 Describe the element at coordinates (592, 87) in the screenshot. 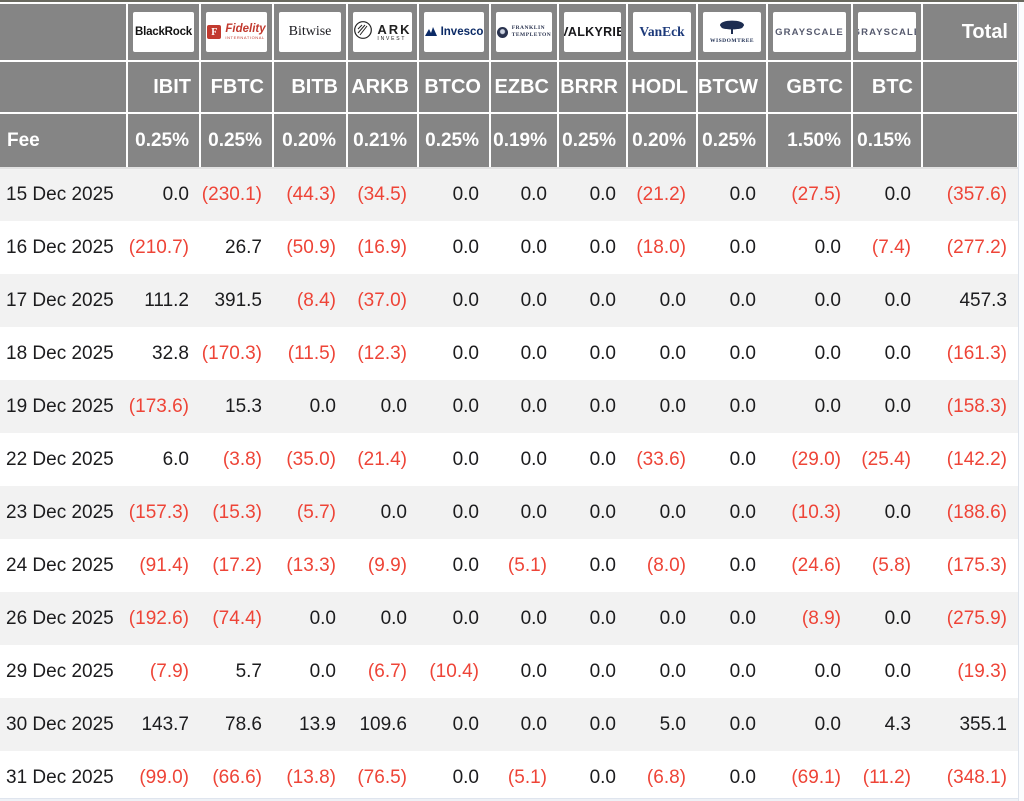

I see `ticker-cell: BRRR` at that location.